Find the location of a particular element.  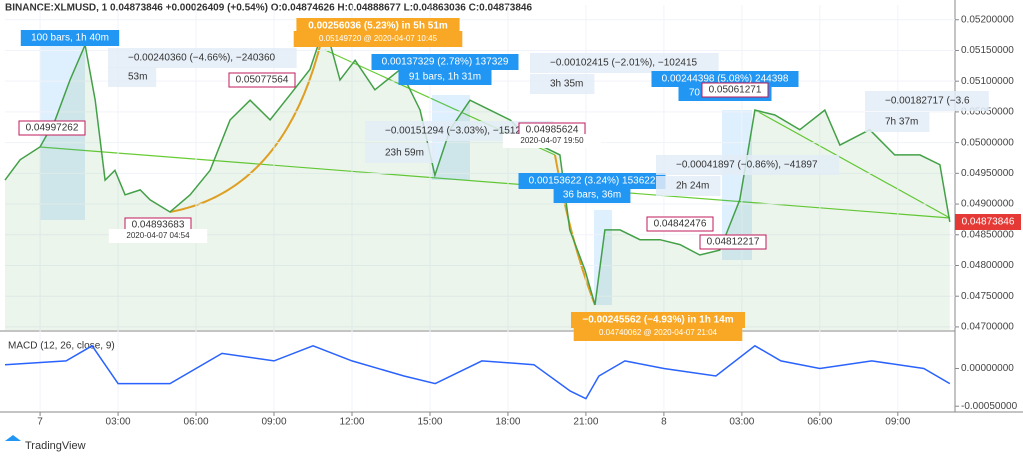

annotation: 0.05149720 @ 2020-04-07 10:45 is located at coordinates (378, 38).